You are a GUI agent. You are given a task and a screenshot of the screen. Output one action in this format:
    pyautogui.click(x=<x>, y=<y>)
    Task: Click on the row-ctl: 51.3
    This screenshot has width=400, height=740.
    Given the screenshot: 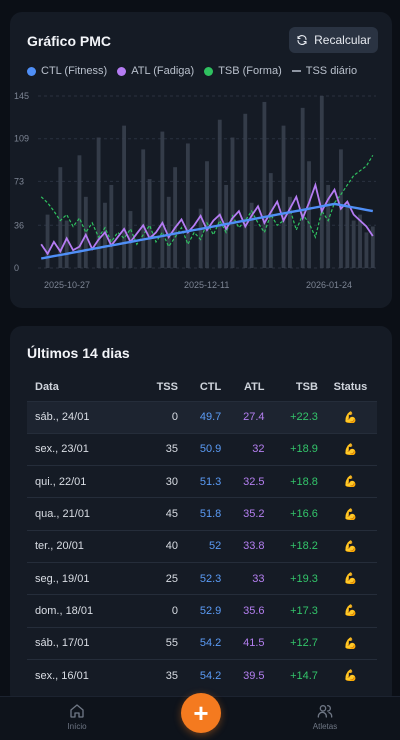 What is the action you would take?
    pyautogui.click(x=205, y=481)
    